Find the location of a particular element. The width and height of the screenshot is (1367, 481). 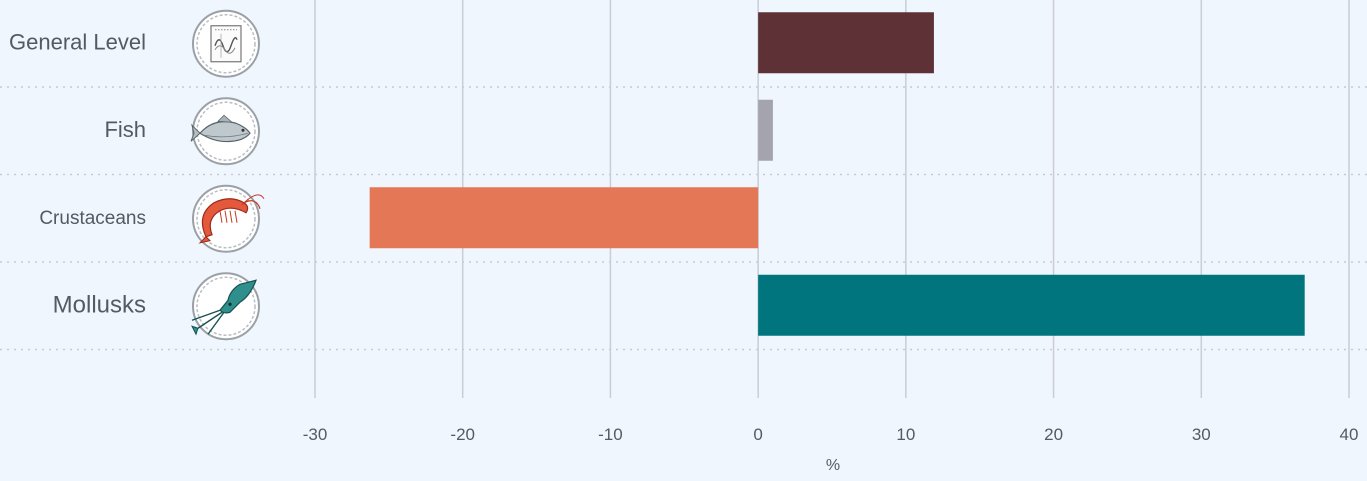

x-axis-label: % is located at coordinates (833, 465).